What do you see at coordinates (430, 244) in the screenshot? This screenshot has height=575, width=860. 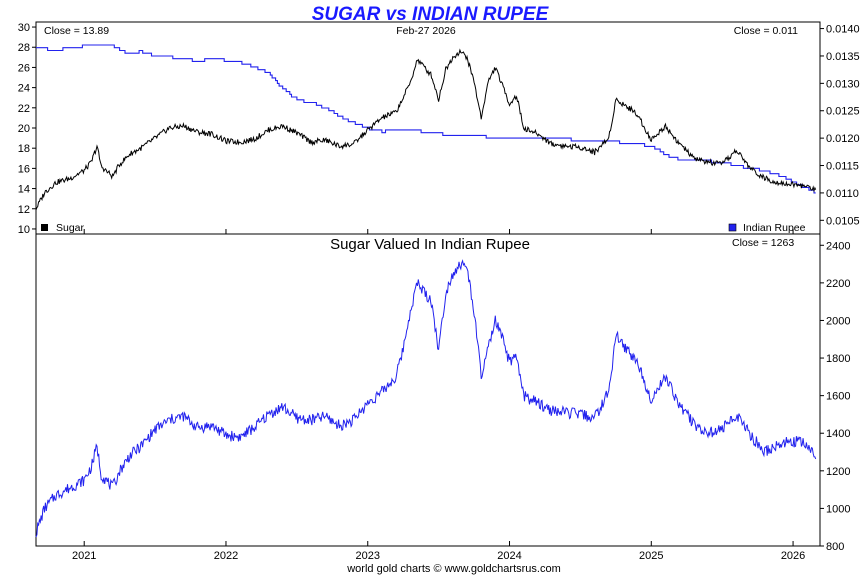 I see `bottom-chart-title: Sugar Valued In Indian Rupee` at bounding box center [430, 244].